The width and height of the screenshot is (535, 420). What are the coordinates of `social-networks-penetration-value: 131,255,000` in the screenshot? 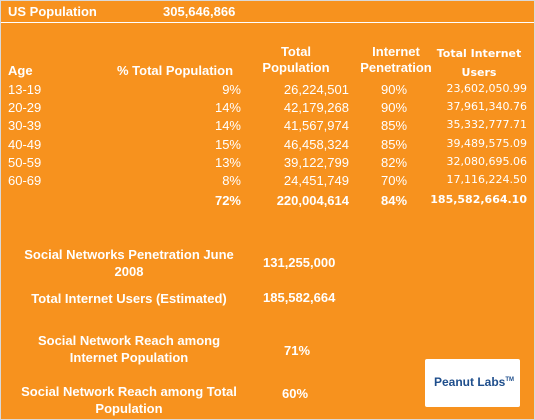 It's located at (299, 262).